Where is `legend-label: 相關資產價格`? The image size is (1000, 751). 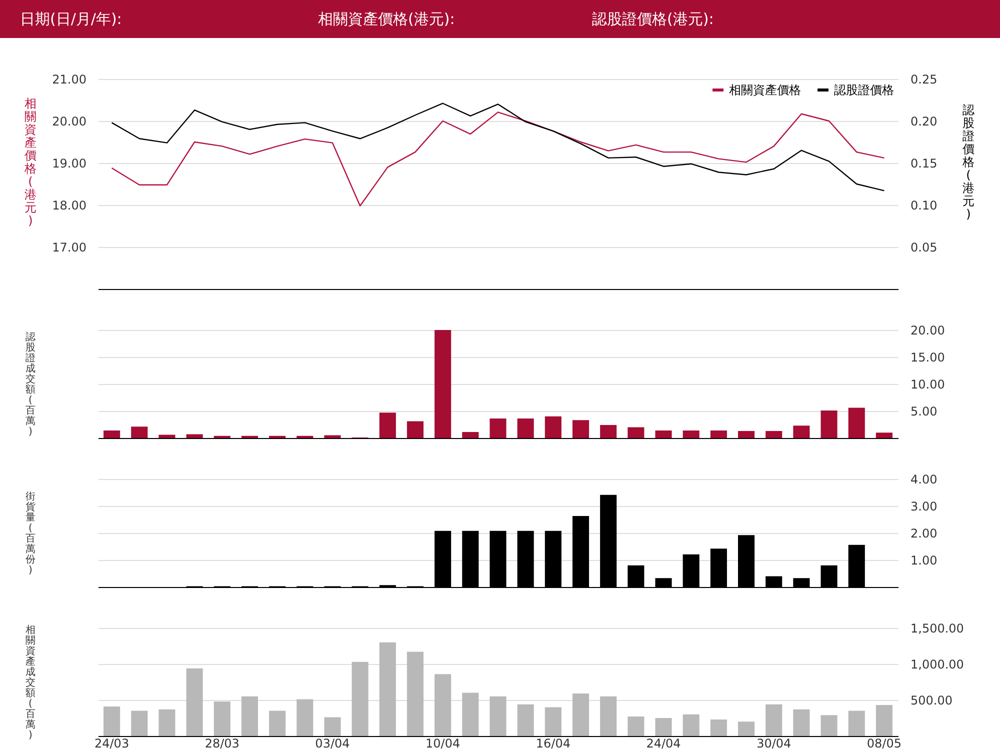
legend-label: 相關資產價格 is located at coordinates (765, 90).